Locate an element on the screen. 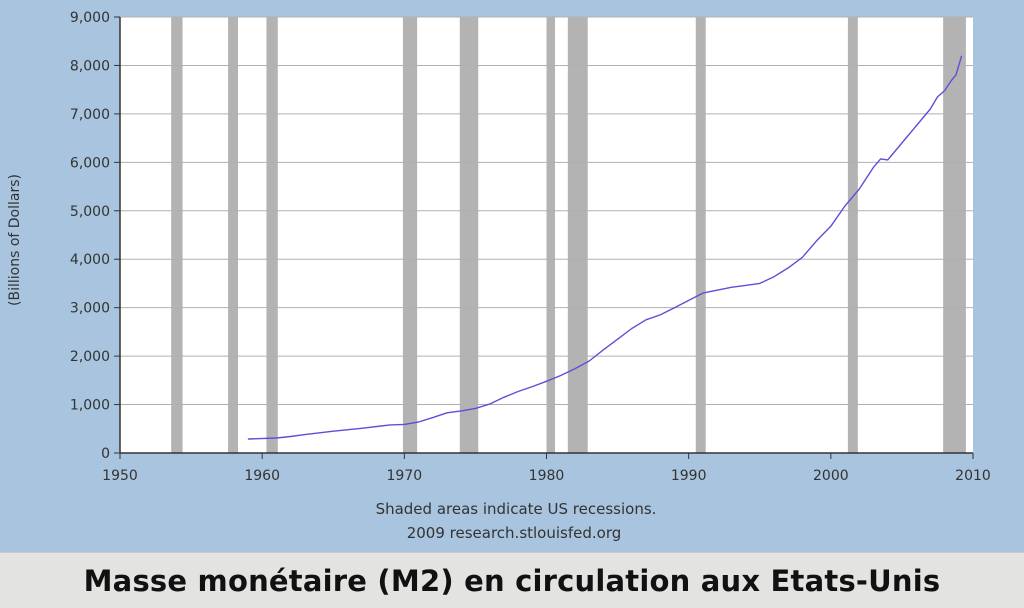 The height and width of the screenshot is (608, 1024). x-tick-label: 1980 is located at coordinates (547, 476).